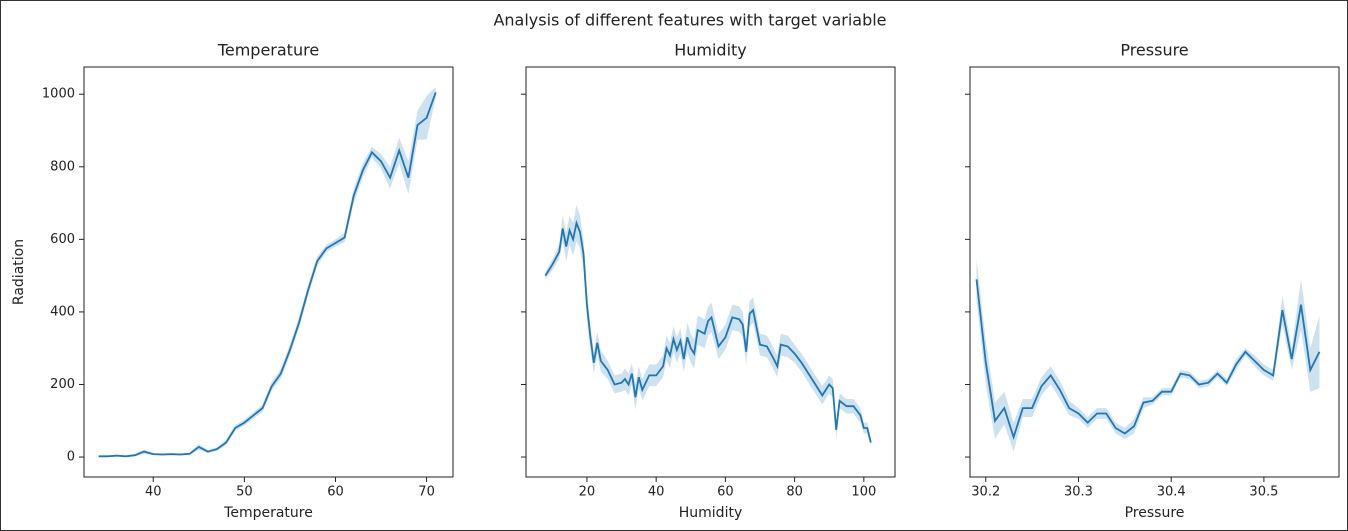 Image resolution: width=1348 pixels, height=531 pixels. I want to click on y-tick-label: 800, so click(62, 166).